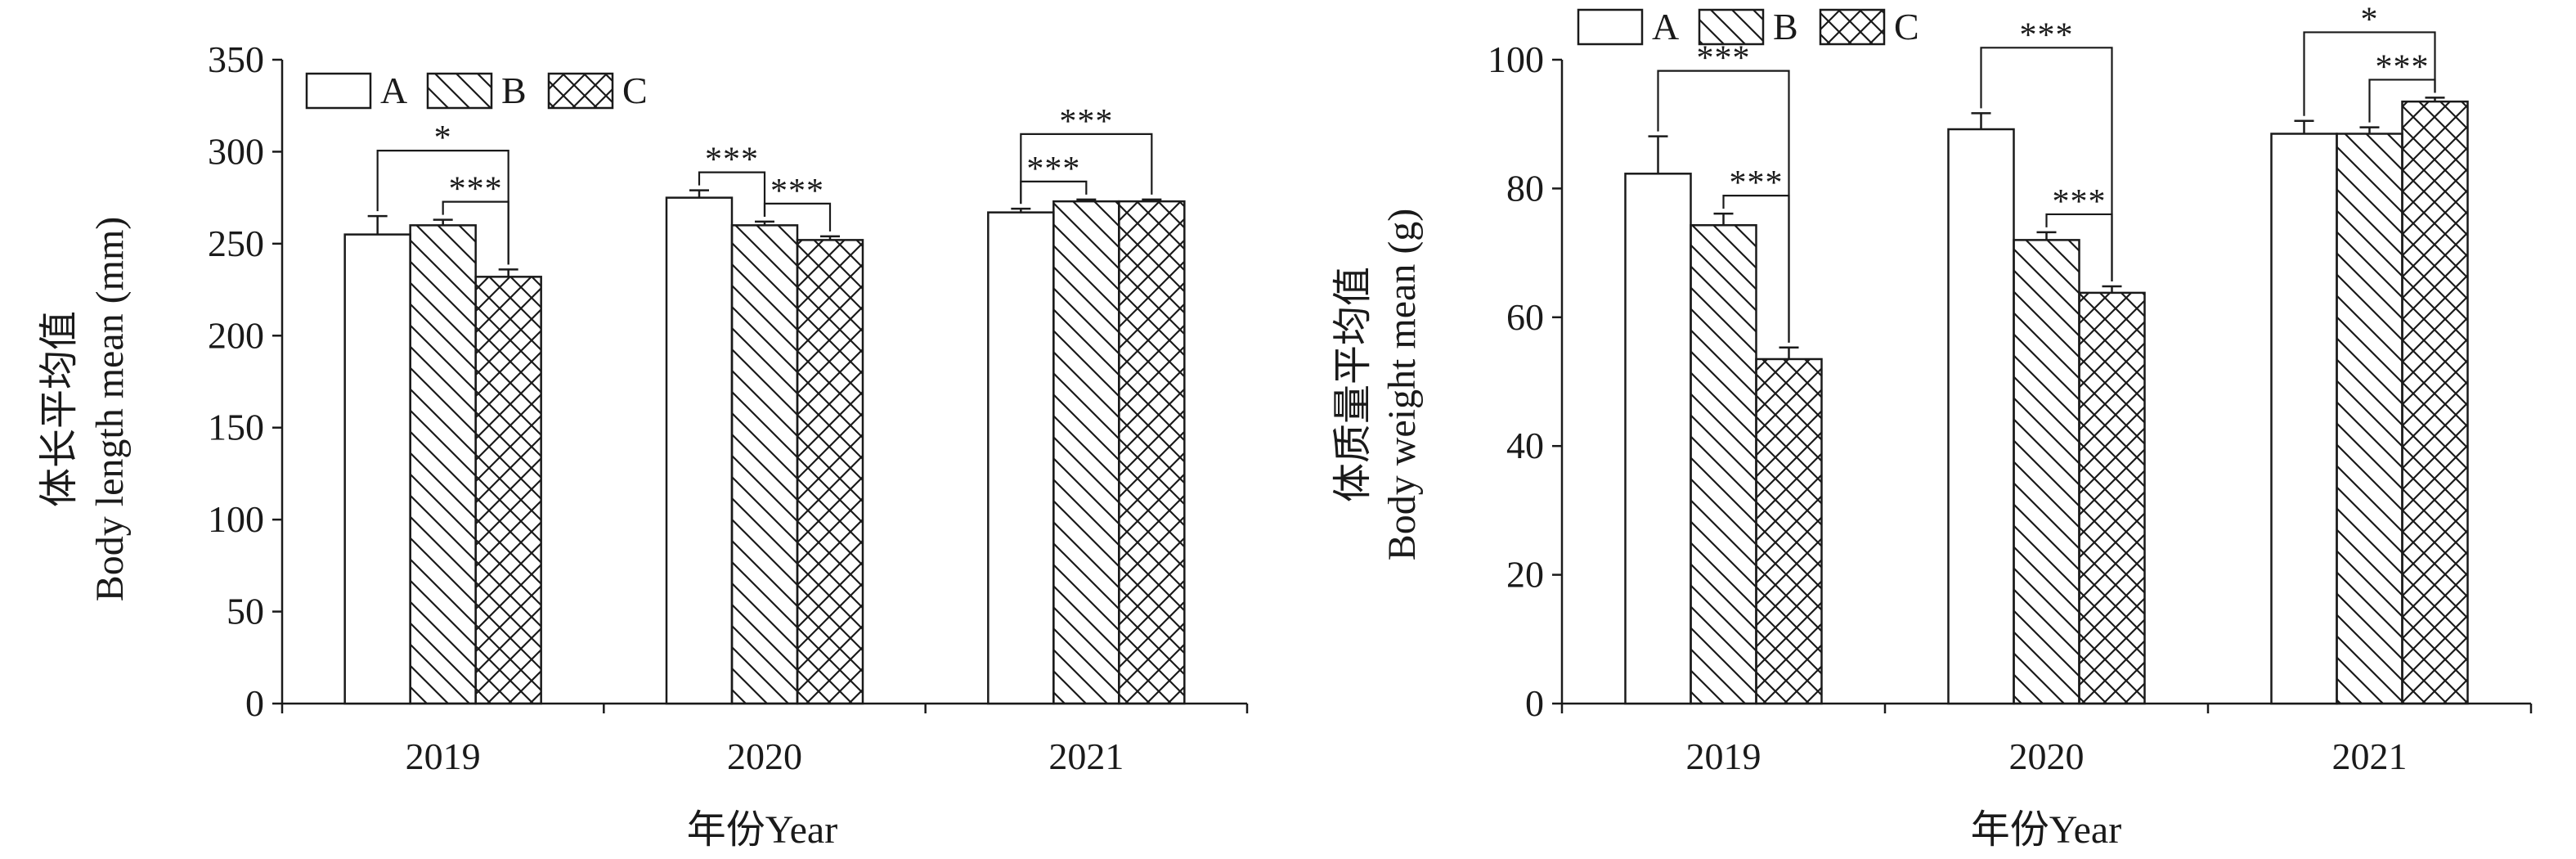 The image size is (2576, 859). Describe the element at coordinates (1353, 385) in the screenshot. I see `y-axis-title-cn: 体质量平均值` at that location.